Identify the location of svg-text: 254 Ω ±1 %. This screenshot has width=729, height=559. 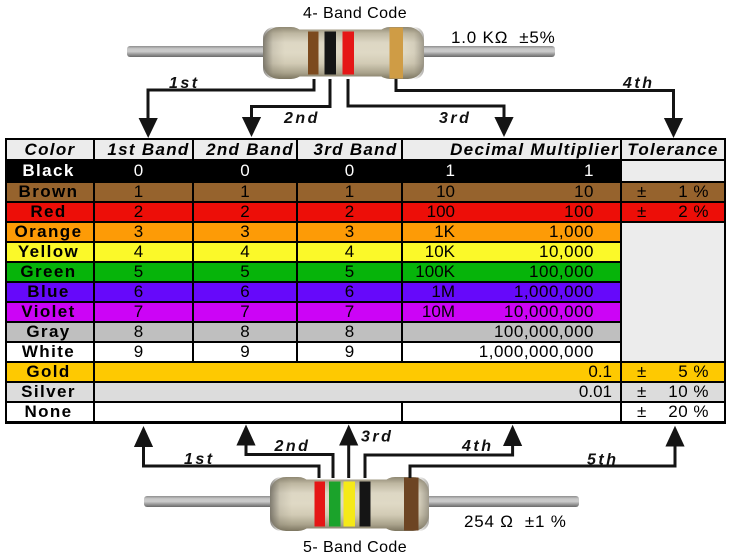
(515, 521).